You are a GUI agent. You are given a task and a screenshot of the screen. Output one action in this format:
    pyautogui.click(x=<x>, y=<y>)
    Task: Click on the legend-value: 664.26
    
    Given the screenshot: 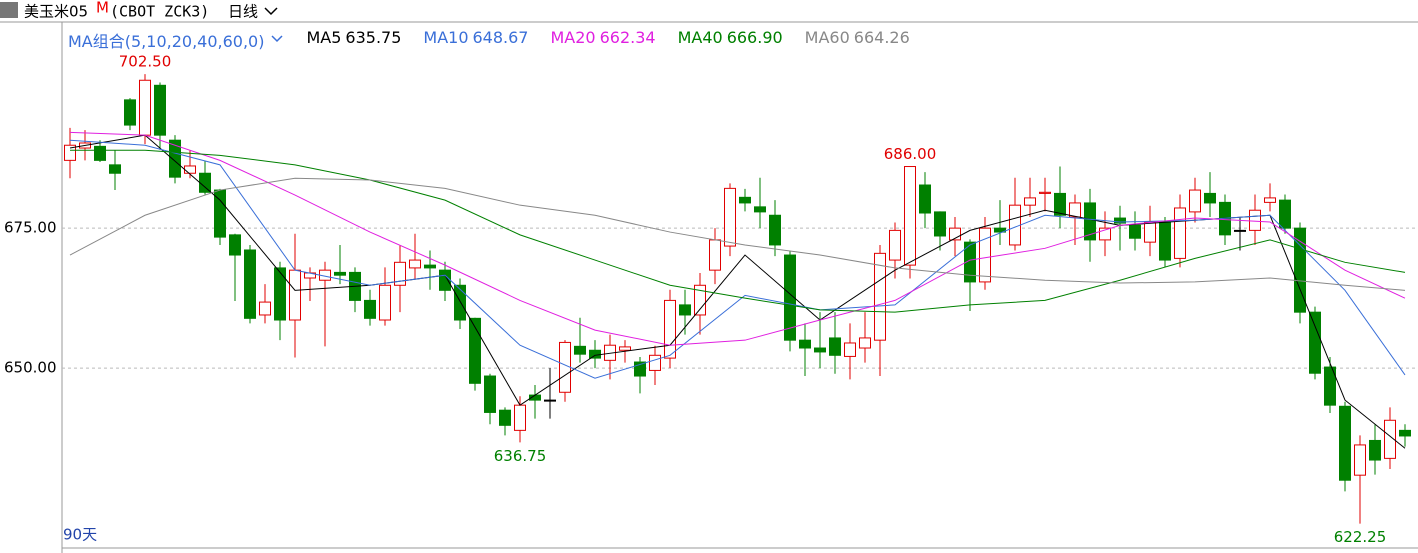 What is the action you would take?
    pyautogui.click(x=881, y=37)
    